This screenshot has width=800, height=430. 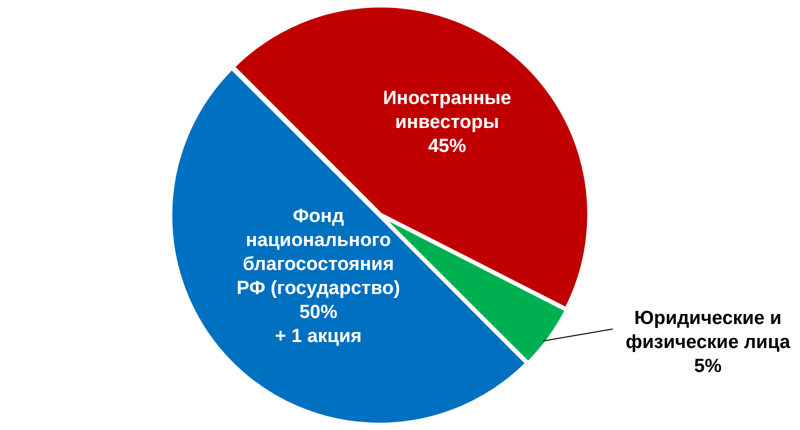 What do you see at coordinates (447, 110) in the screenshot?
I see `slice-label: Иностранные инвесторы` at bounding box center [447, 110].